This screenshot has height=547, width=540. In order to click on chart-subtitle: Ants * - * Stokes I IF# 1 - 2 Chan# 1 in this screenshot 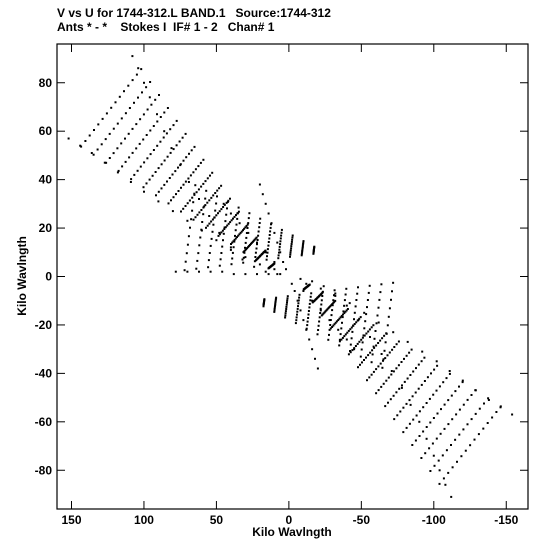, I will do `click(166, 27)`.